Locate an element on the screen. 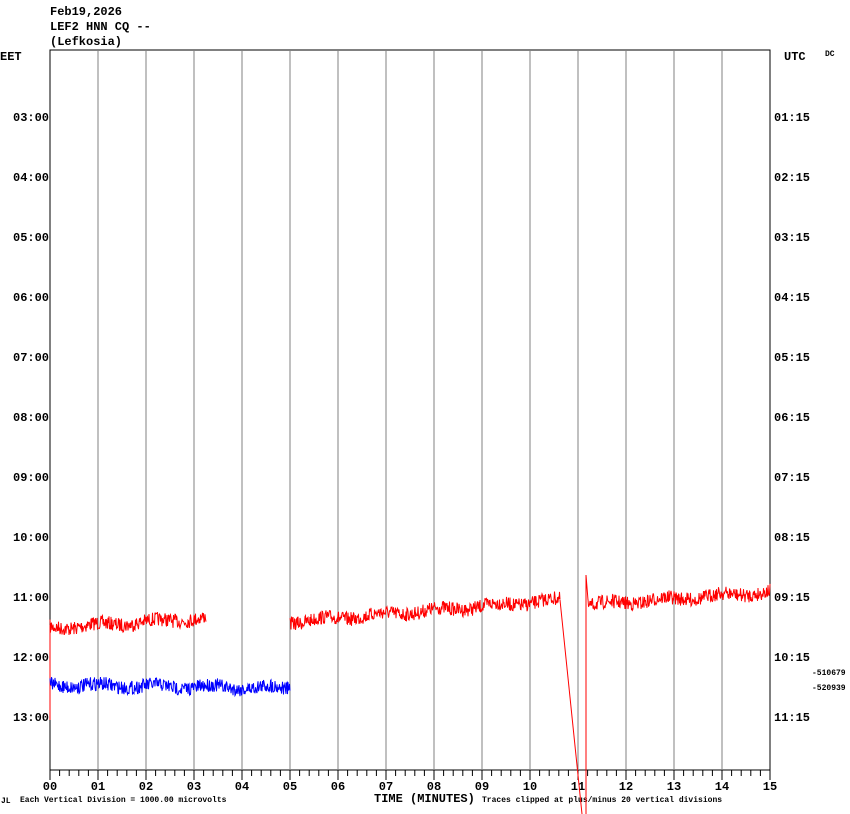 Image resolution: width=850 pixels, height=814 pixels. side-value: -510679 is located at coordinates (829, 673).